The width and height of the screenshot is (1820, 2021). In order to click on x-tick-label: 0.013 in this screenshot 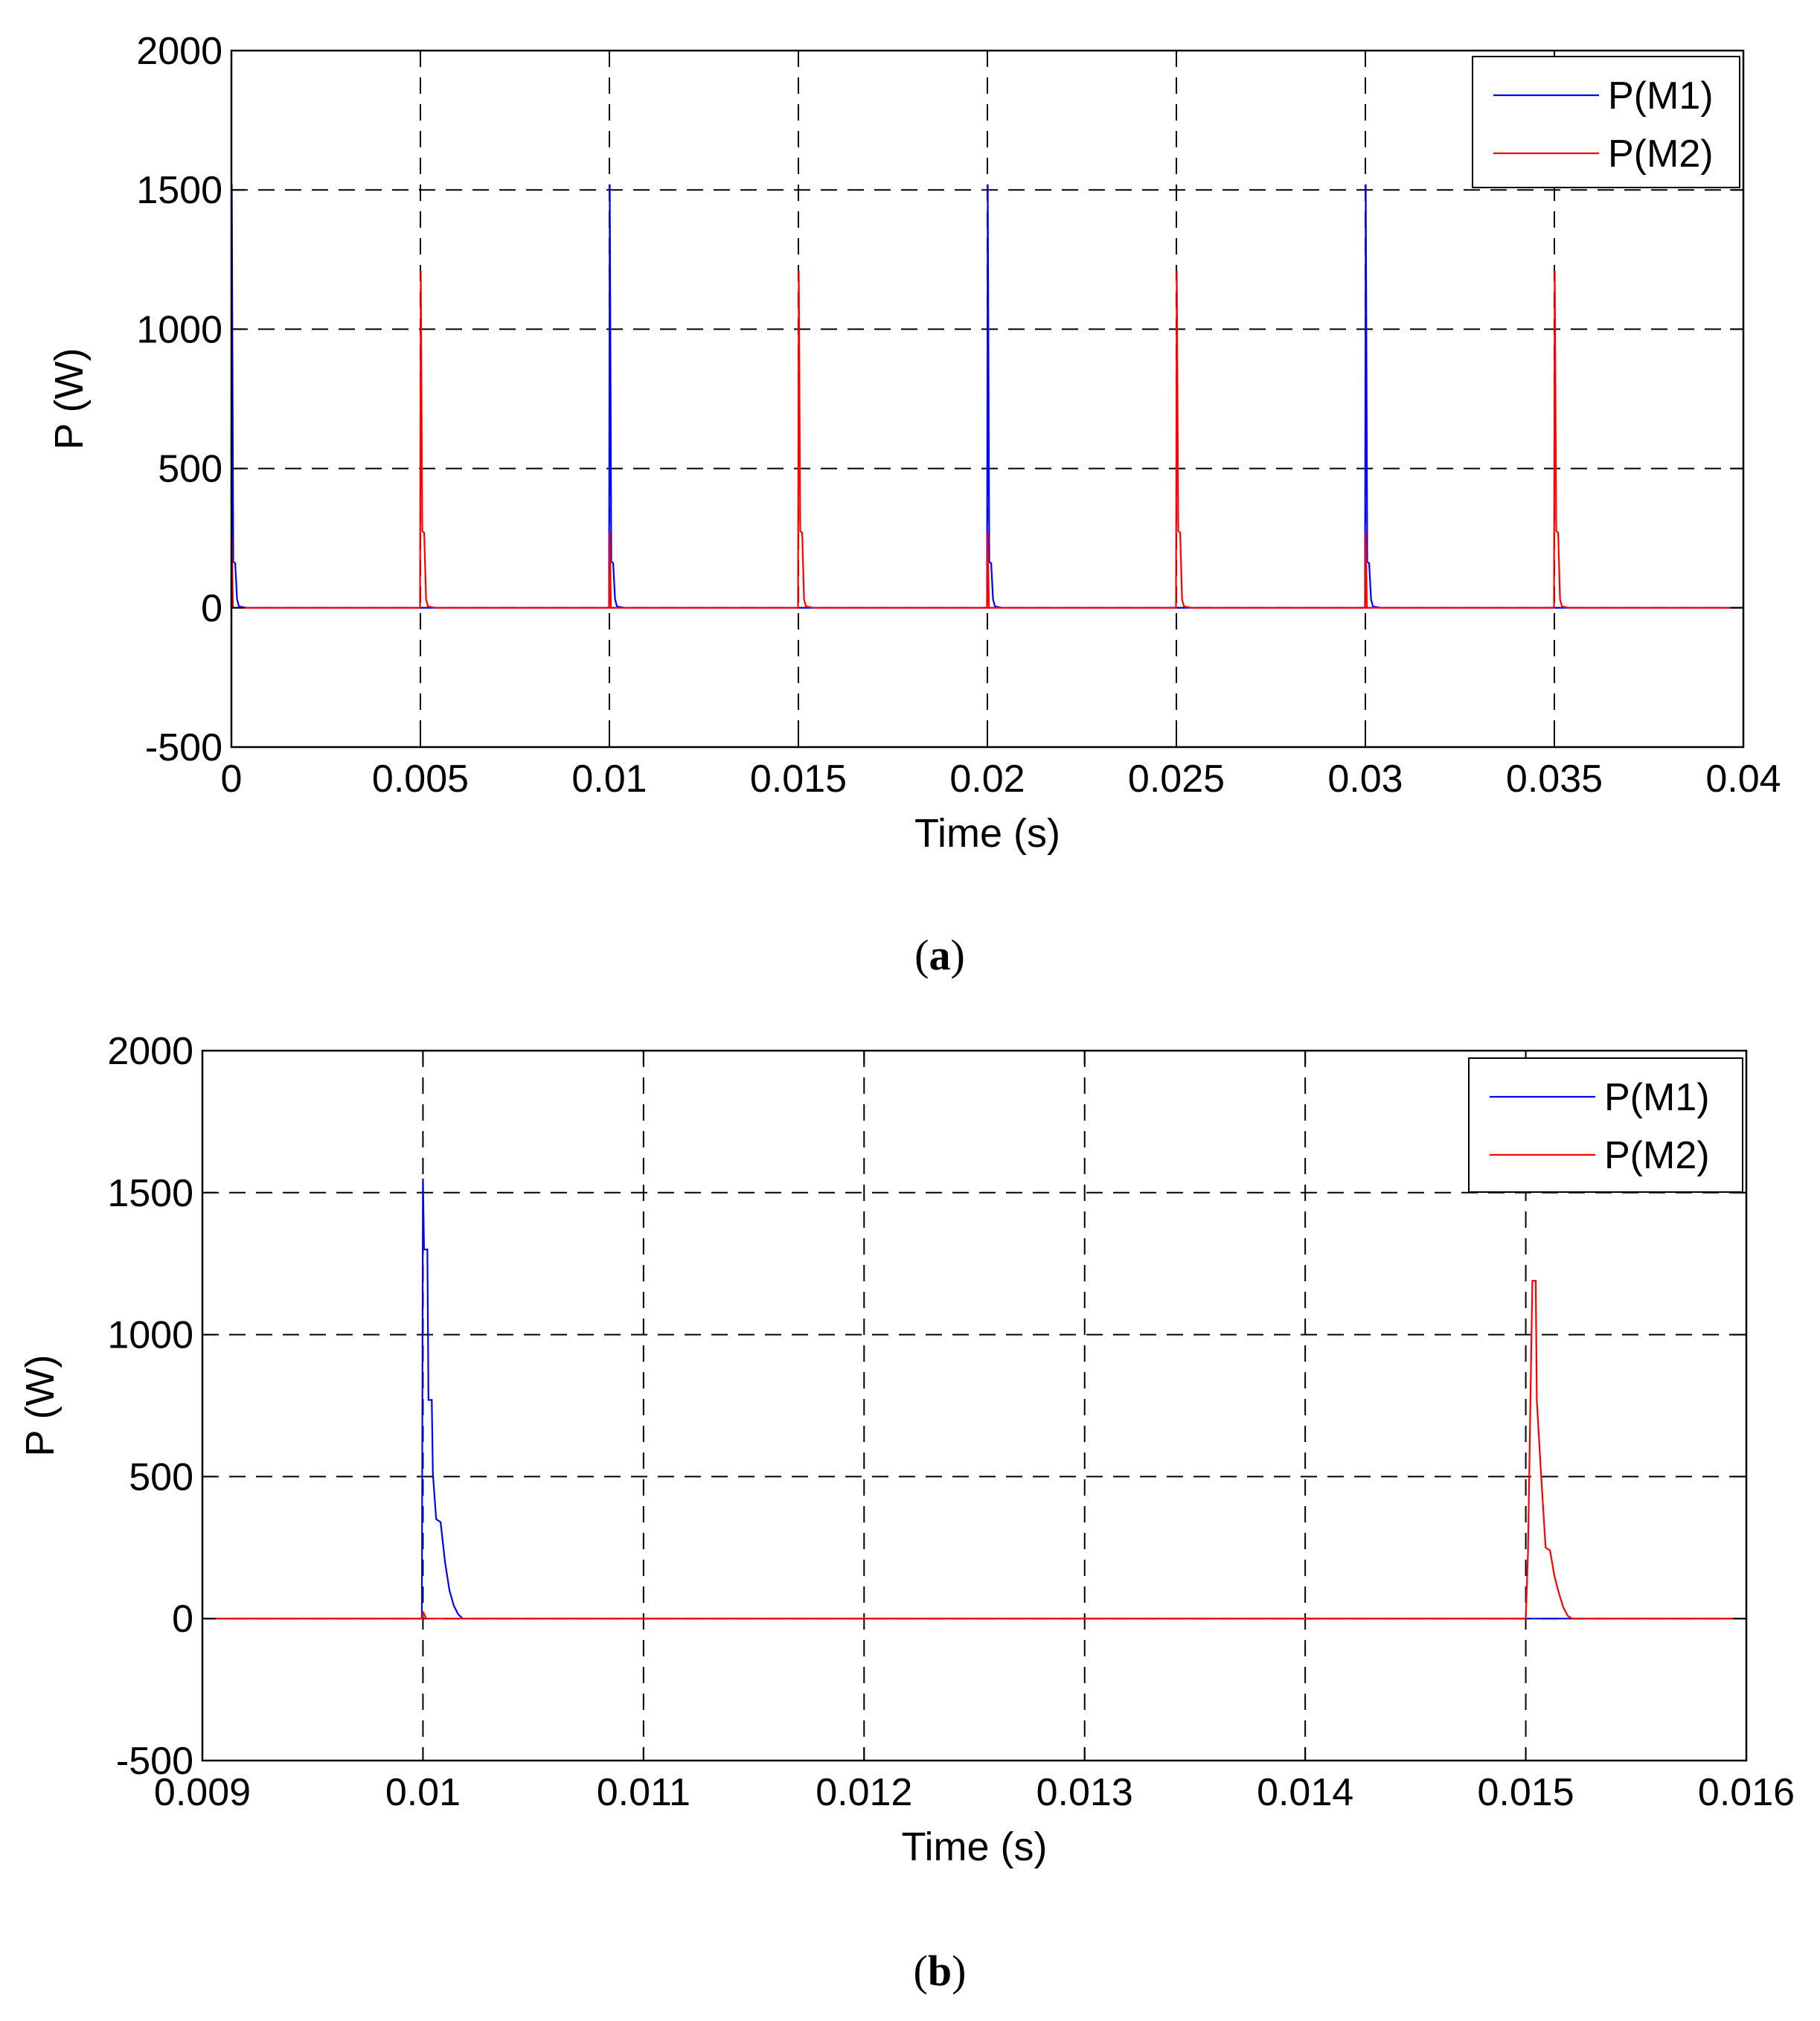, I will do `click(1084, 1792)`.